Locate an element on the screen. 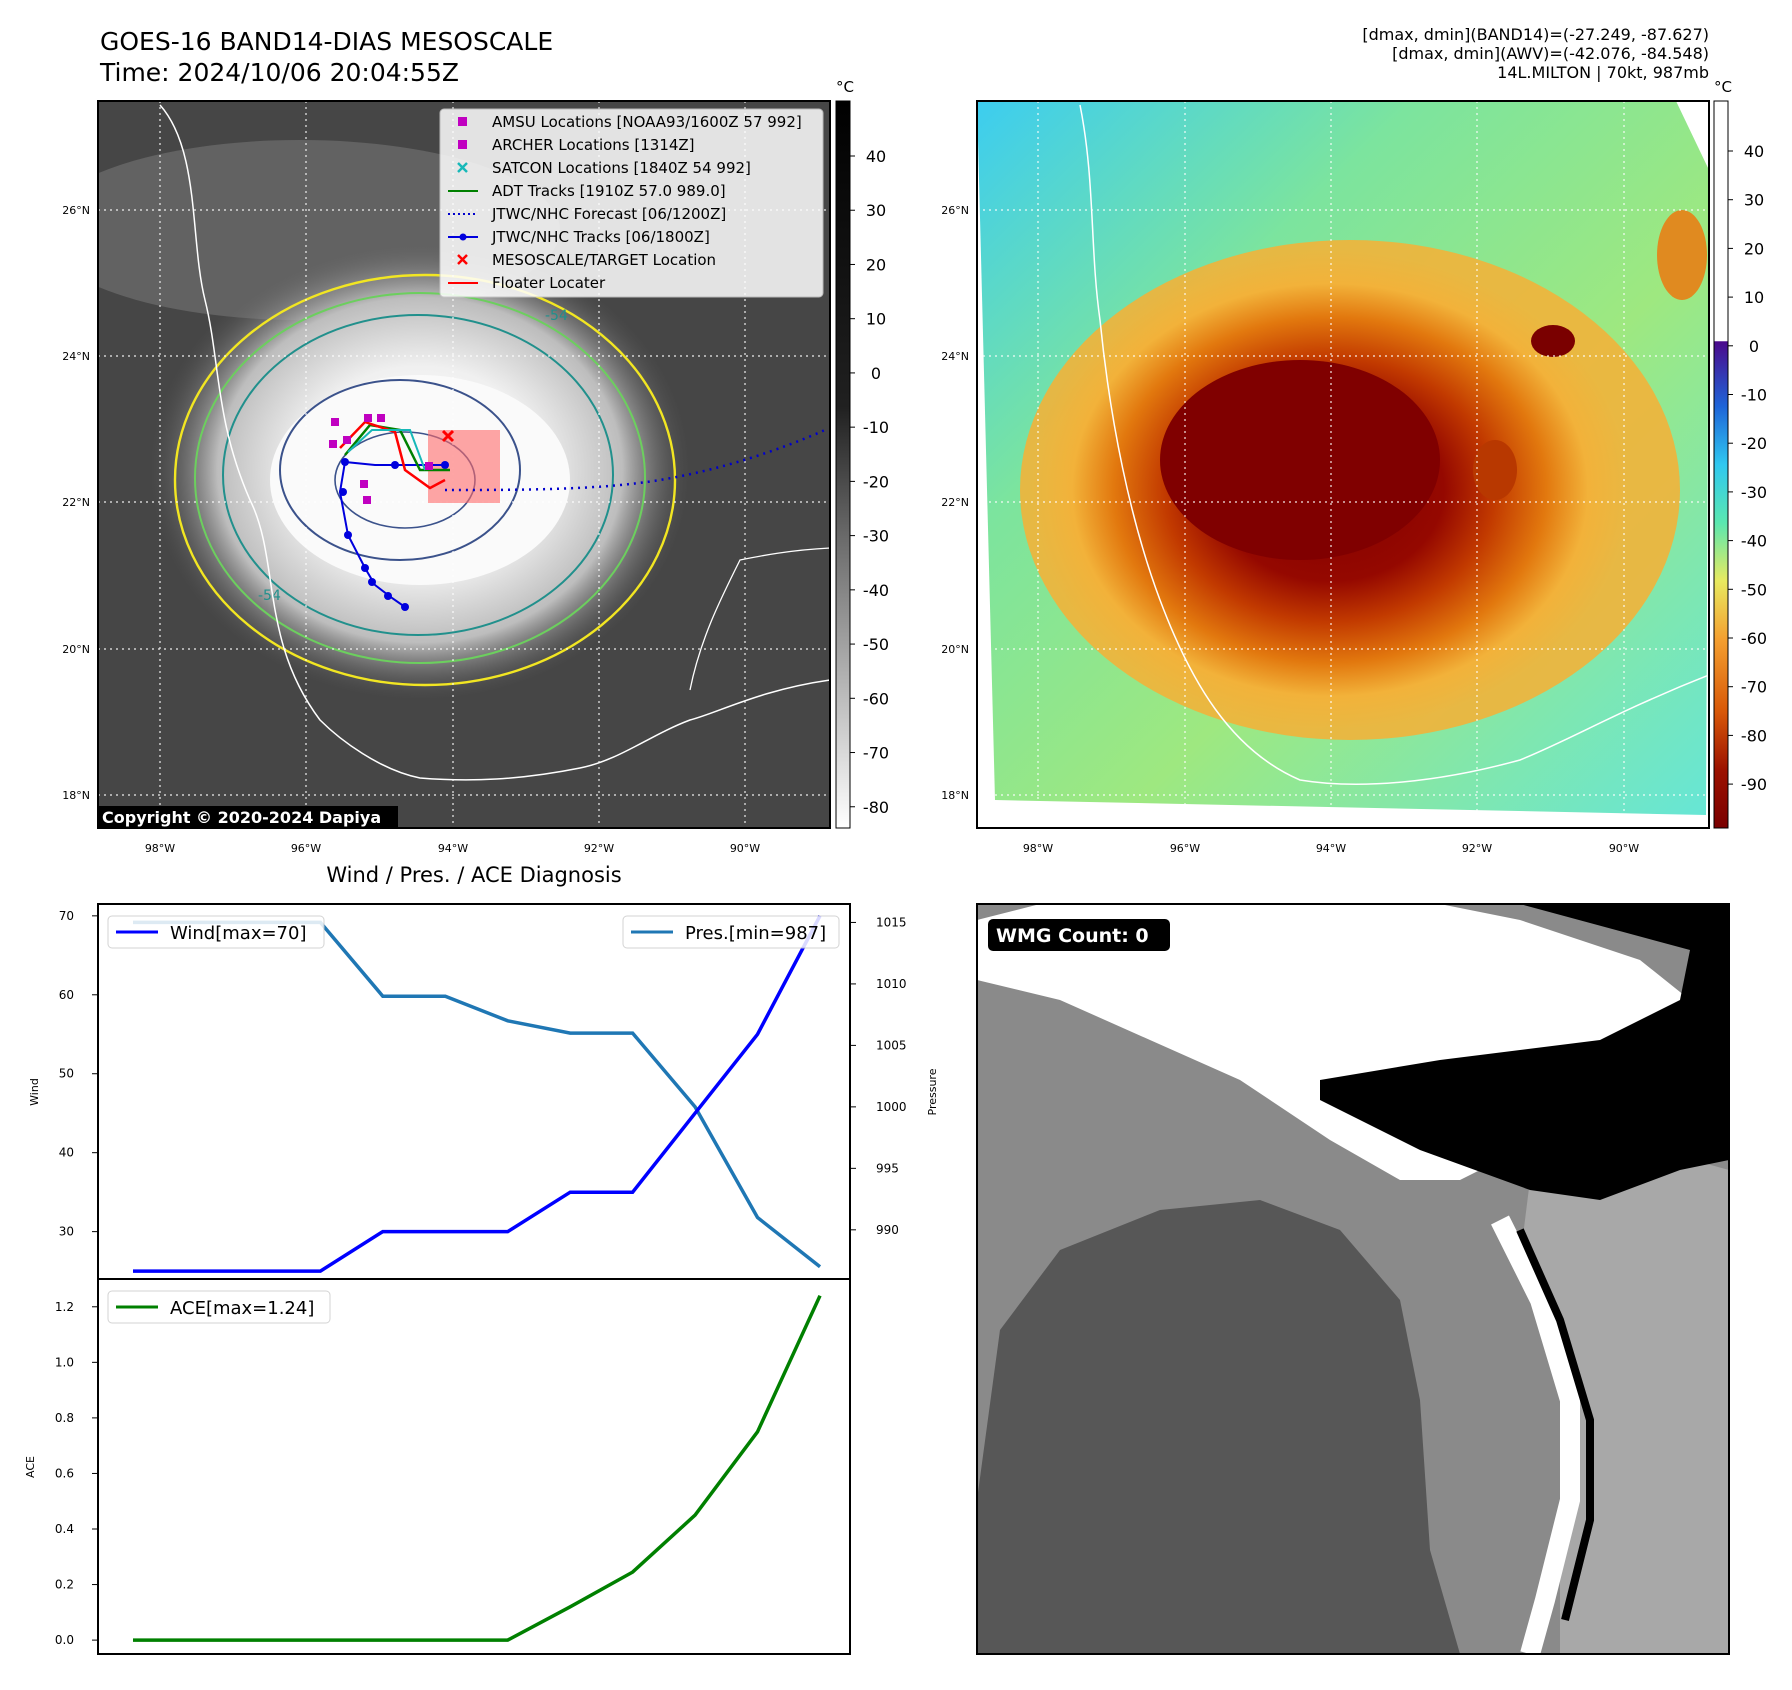 The width and height of the screenshot is (1792, 1690). legend-label: Floater Locater is located at coordinates (549, 283).